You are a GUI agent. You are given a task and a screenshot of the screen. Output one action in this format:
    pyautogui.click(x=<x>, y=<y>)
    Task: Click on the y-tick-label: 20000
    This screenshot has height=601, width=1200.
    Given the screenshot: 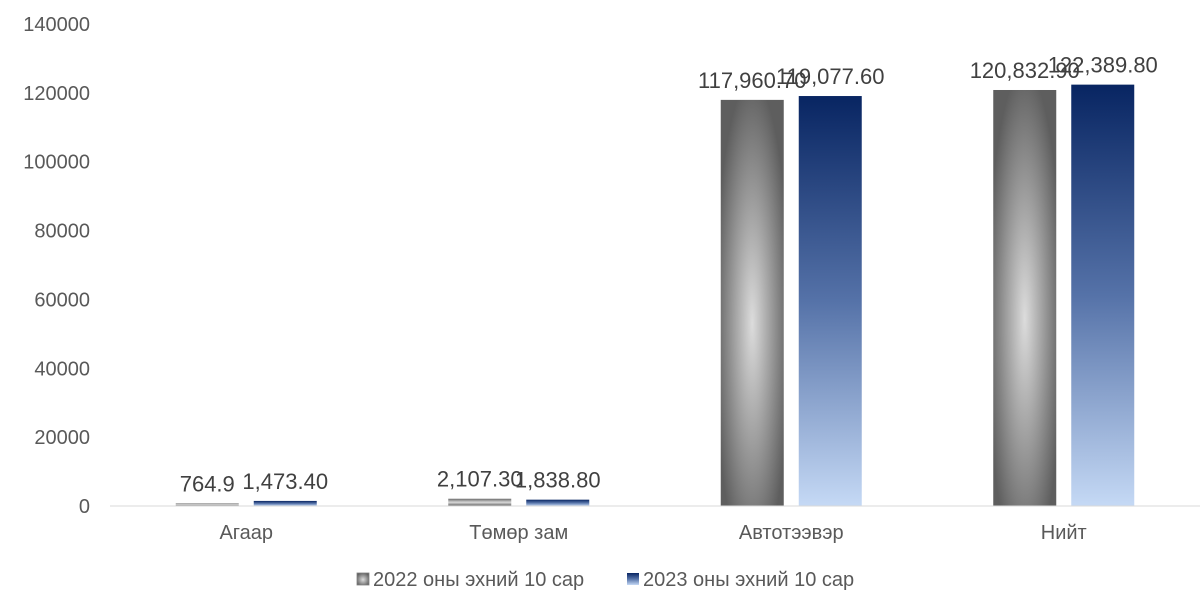 What is the action you would take?
    pyautogui.click(x=62, y=438)
    